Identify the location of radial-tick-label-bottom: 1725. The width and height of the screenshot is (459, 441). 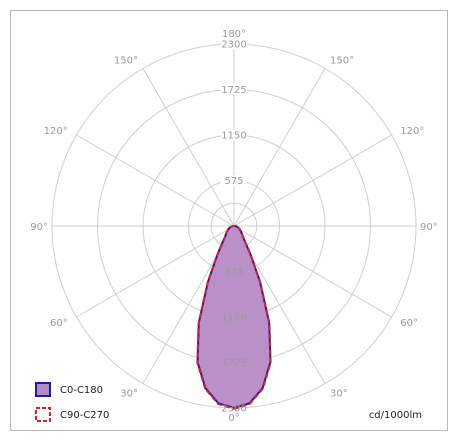
(233, 363).